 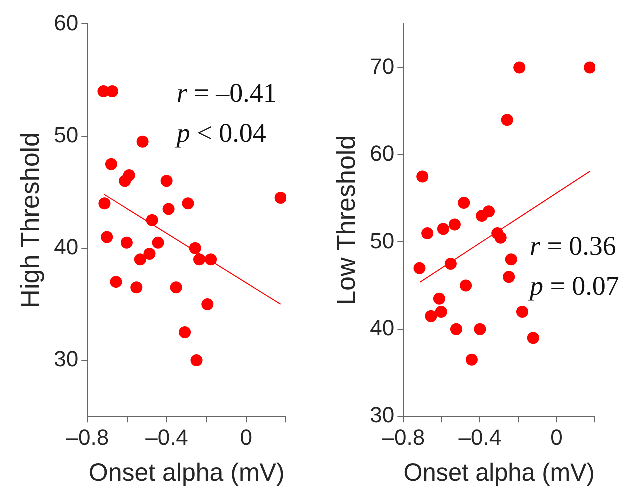 What do you see at coordinates (573, 245) in the screenshot?
I see `annotation: r = 0.36` at bounding box center [573, 245].